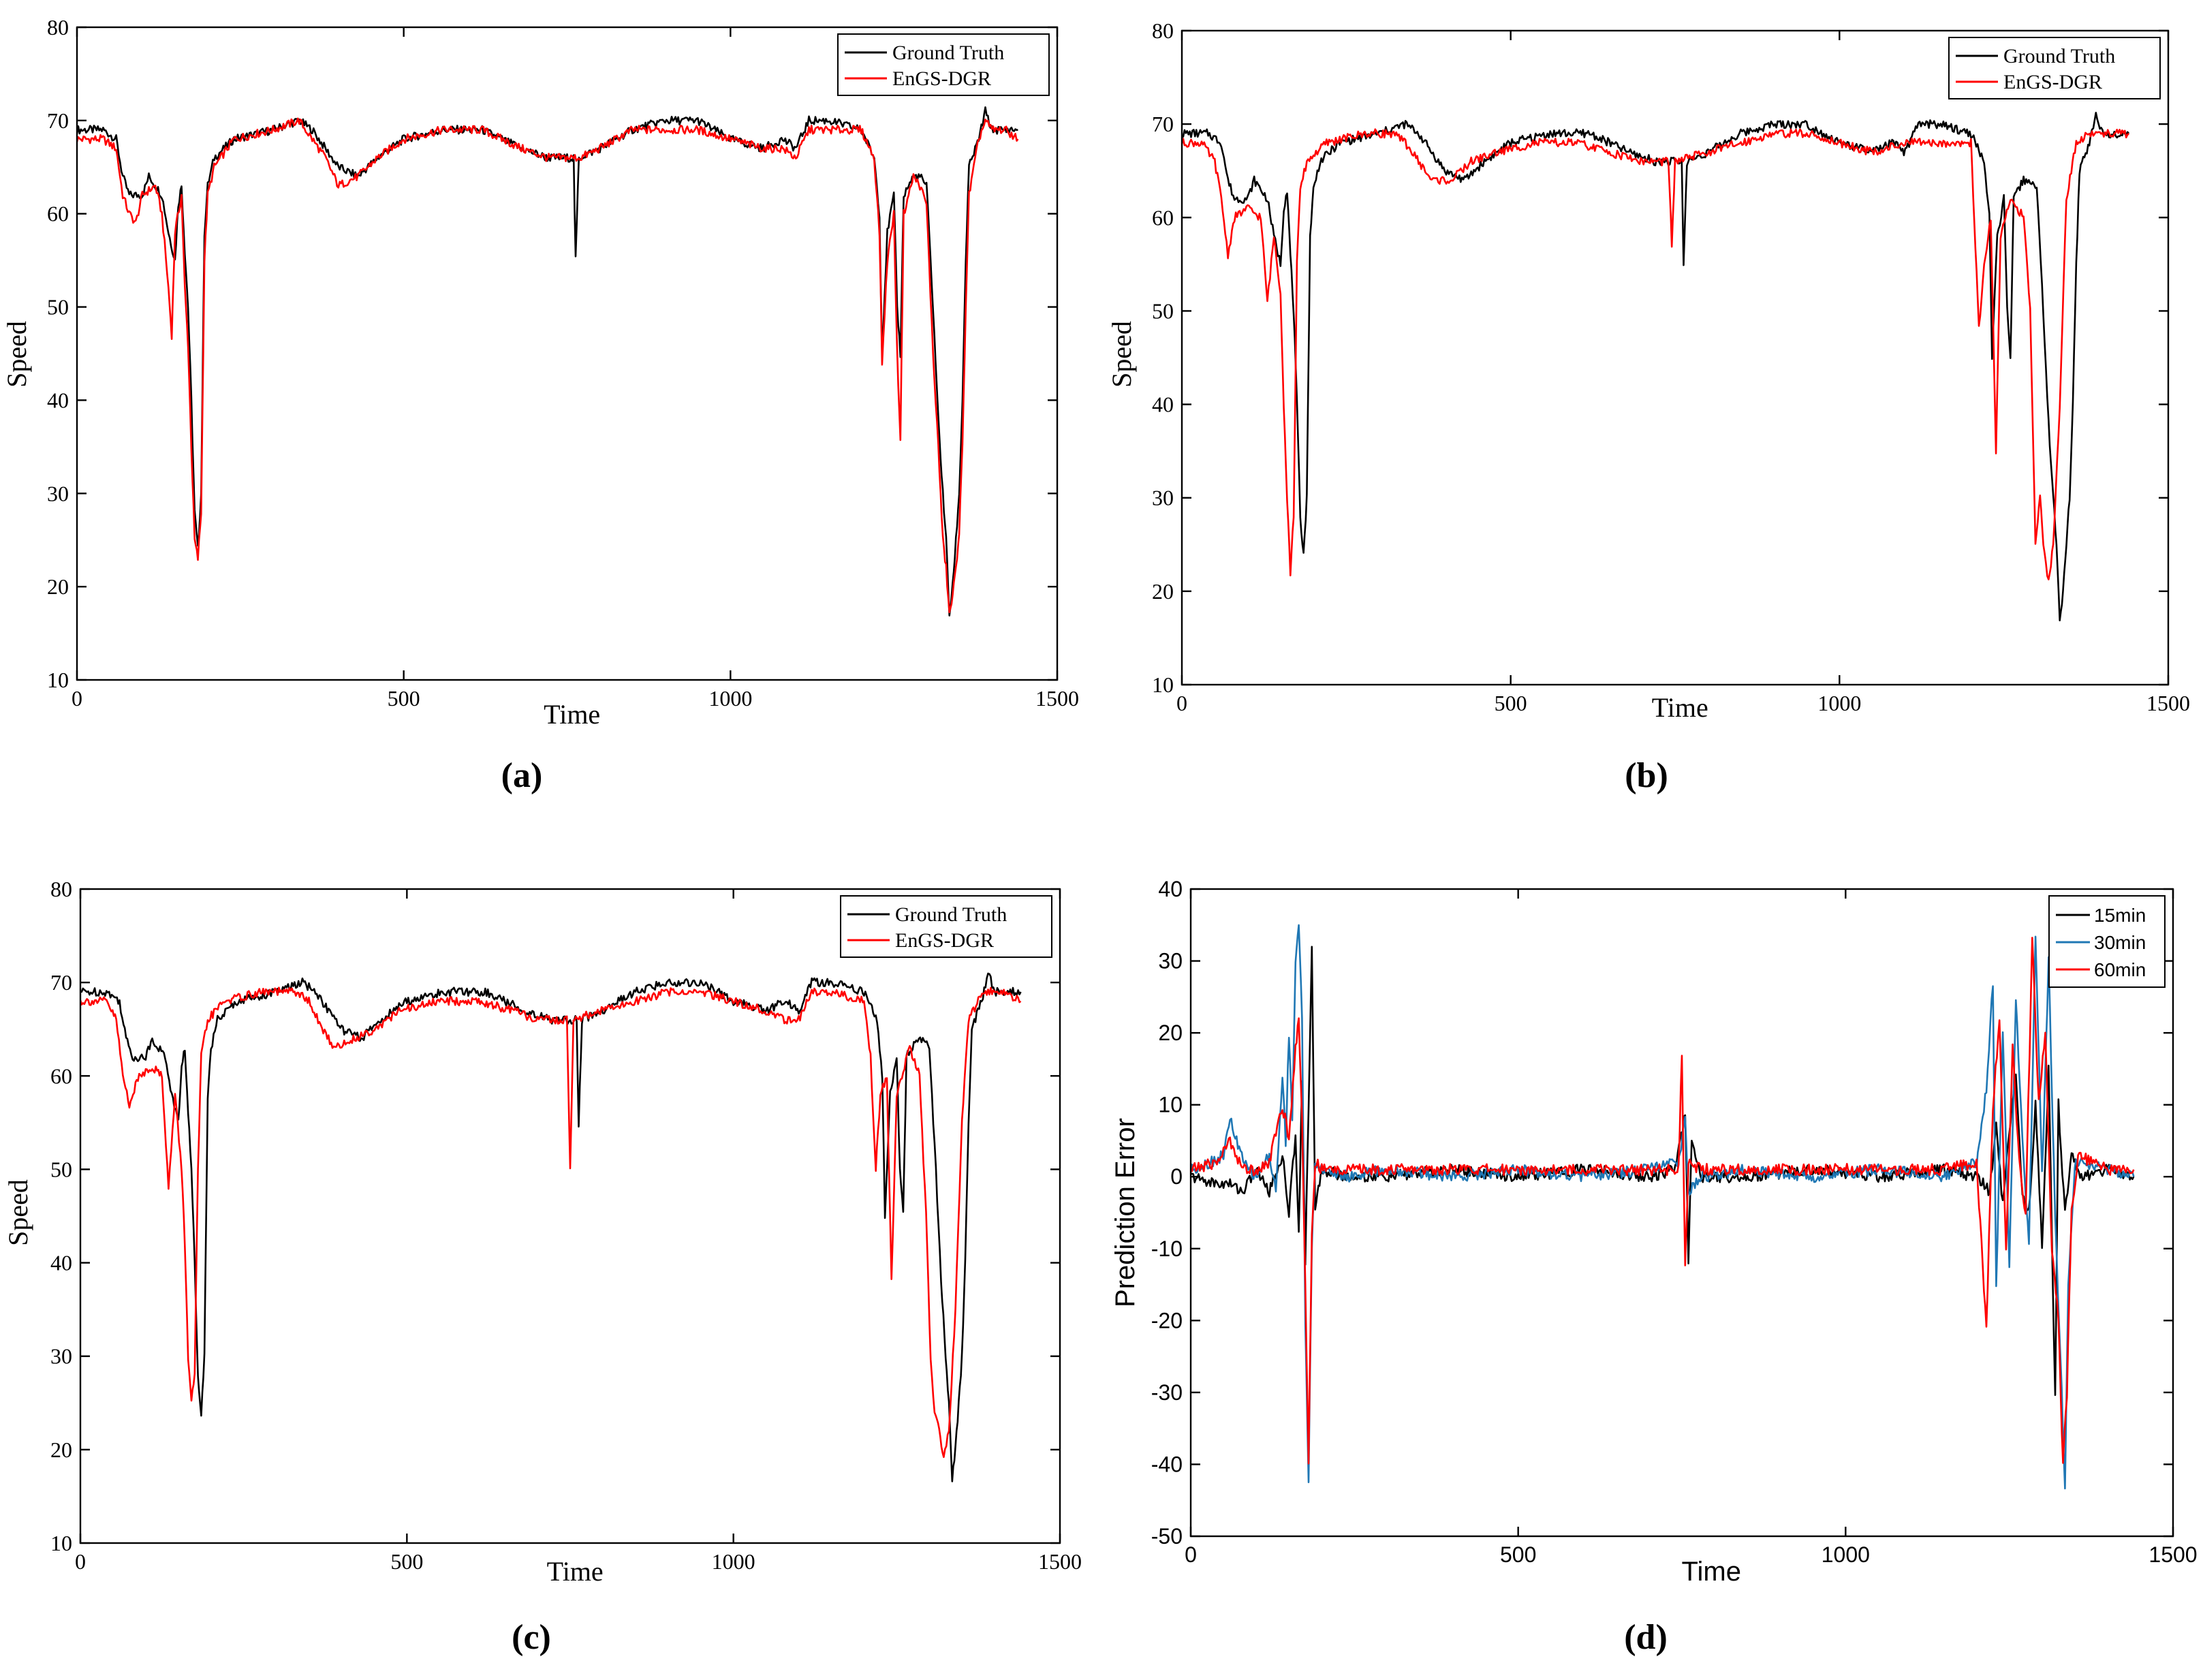  What do you see at coordinates (1646, 775) in the screenshot?
I see `panel-caption: (b)` at bounding box center [1646, 775].